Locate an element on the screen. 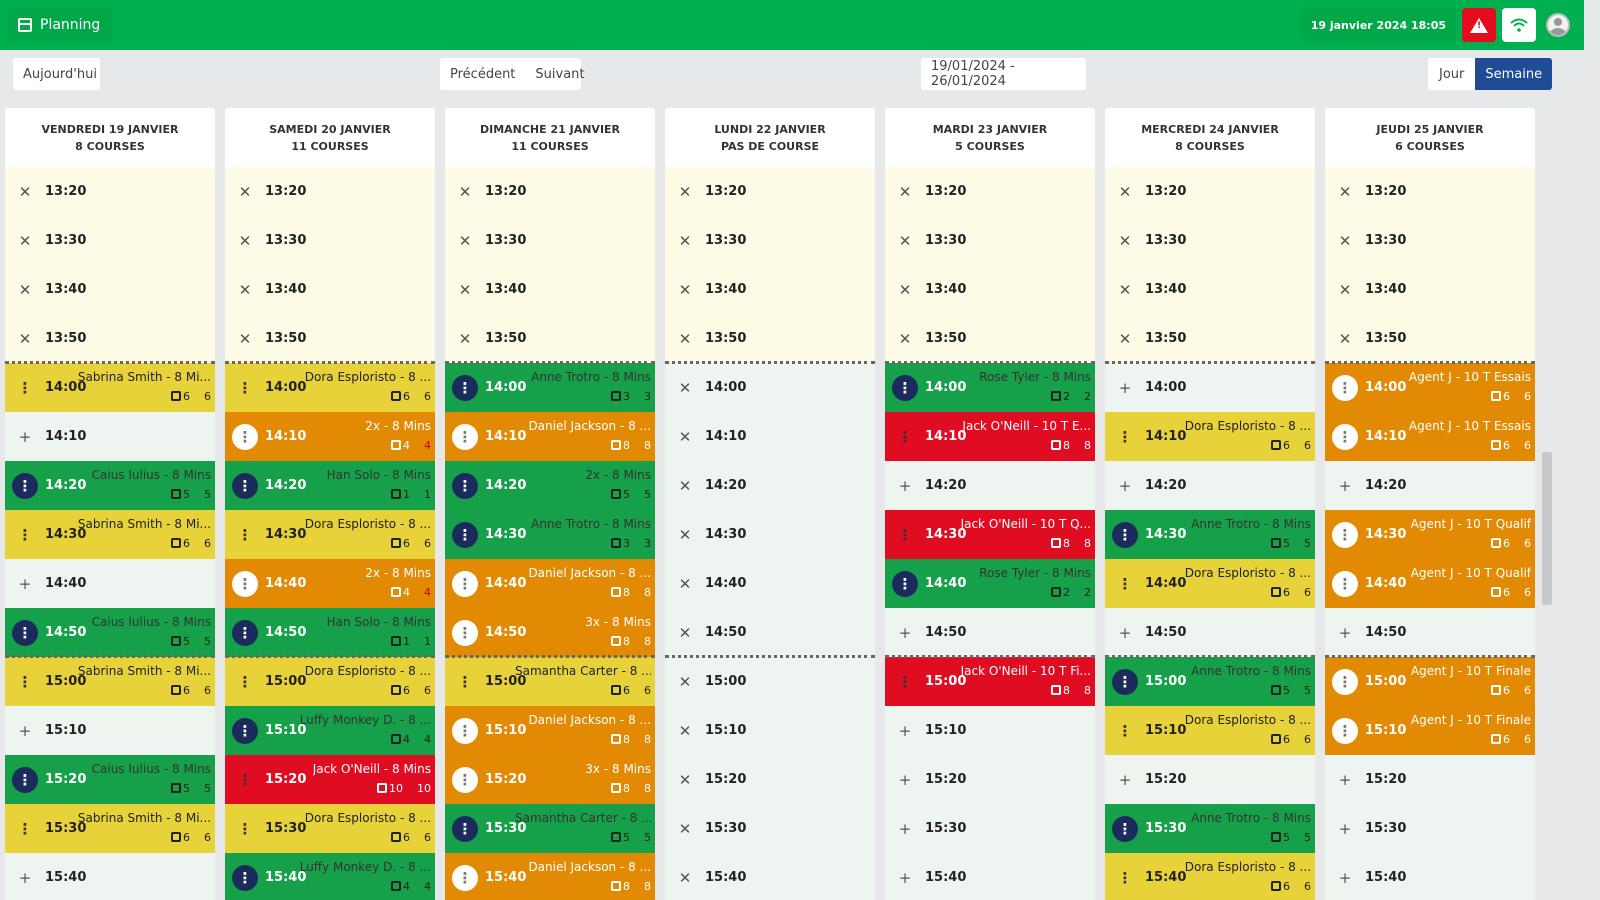 The image size is (1600, 900). scrollbar-thumb is located at coordinates (1547, 528).